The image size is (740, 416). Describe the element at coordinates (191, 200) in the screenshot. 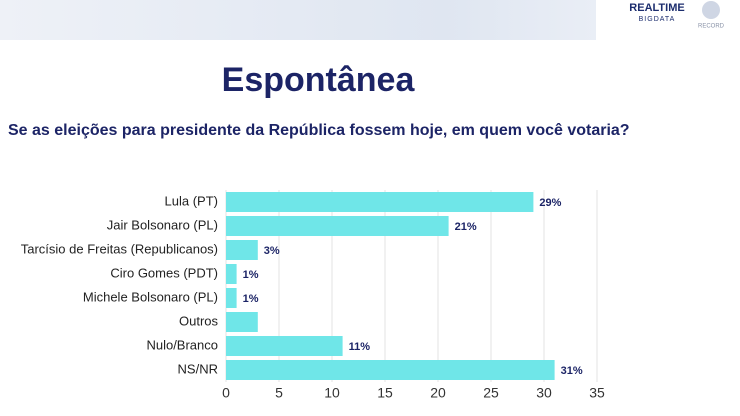

I see `y-tick-label: Lula (PT)` at that location.